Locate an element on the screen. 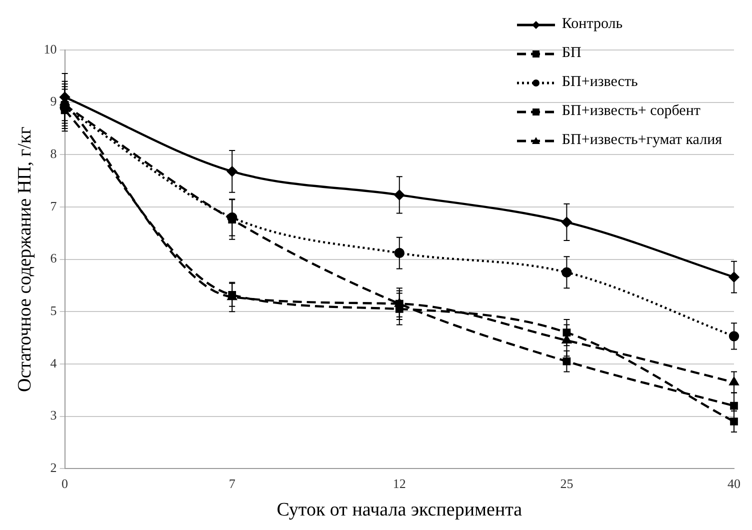 This screenshot has height=530, width=752. legend-label: БП+известь is located at coordinates (600, 82).